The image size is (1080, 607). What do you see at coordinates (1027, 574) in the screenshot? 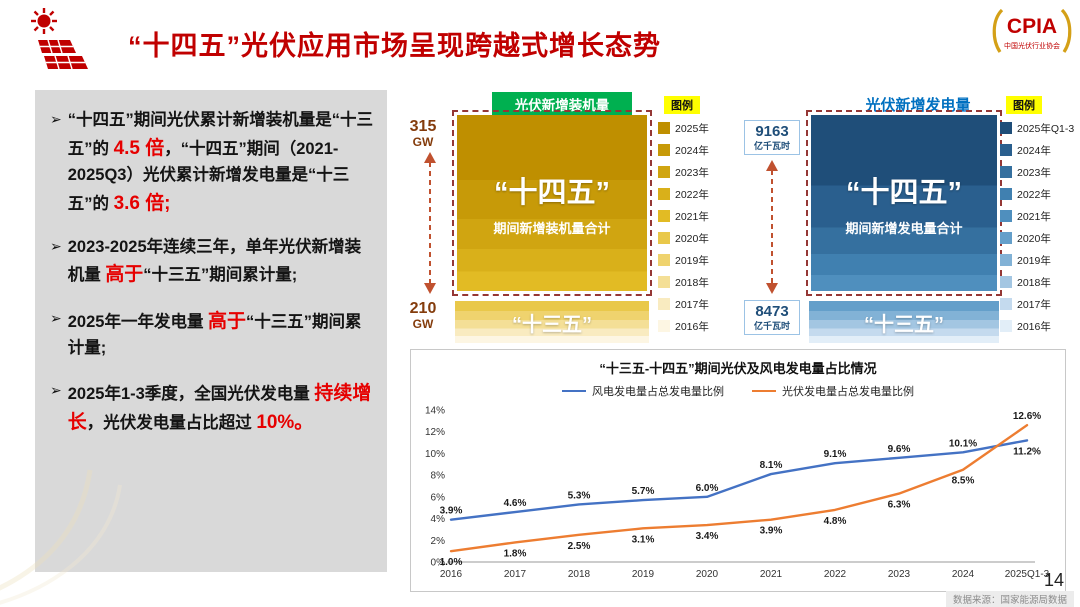
I see `x-tick-label: 2025Q1-3` at bounding box center [1027, 574].